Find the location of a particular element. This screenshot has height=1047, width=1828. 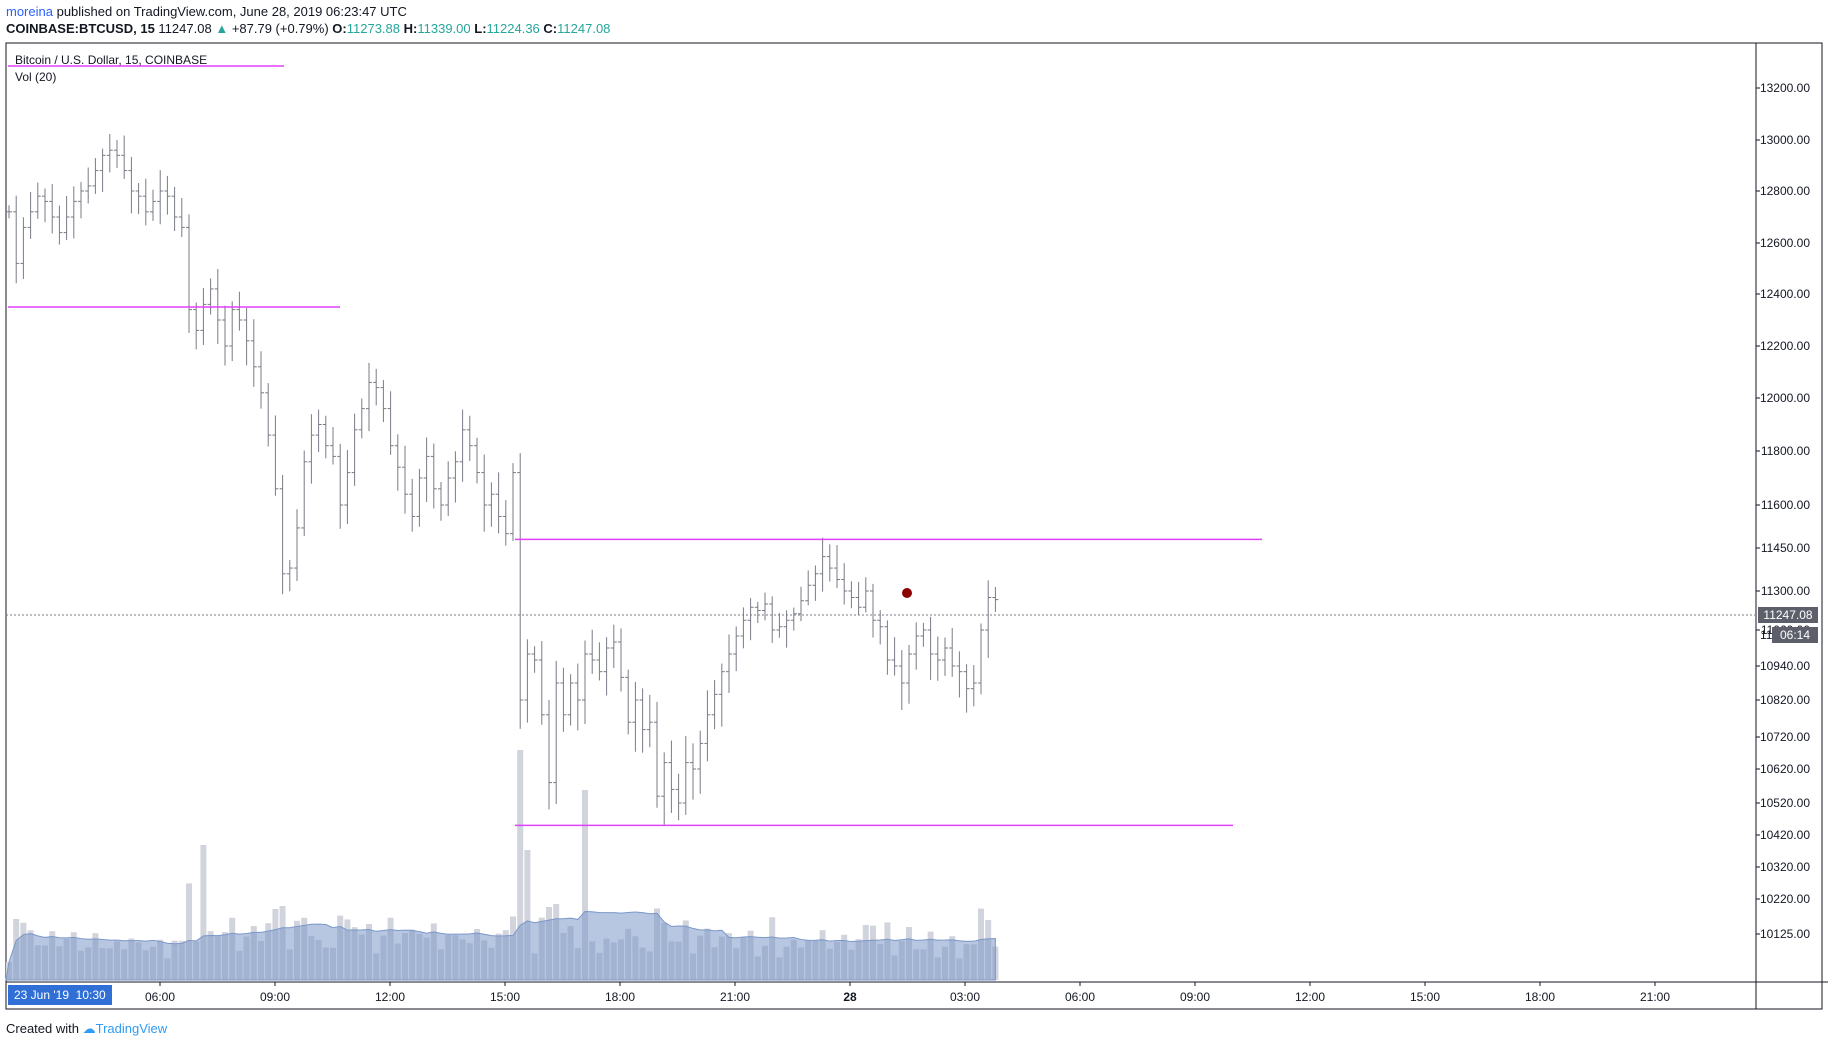

high-value: 11339.00 is located at coordinates (444, 28).